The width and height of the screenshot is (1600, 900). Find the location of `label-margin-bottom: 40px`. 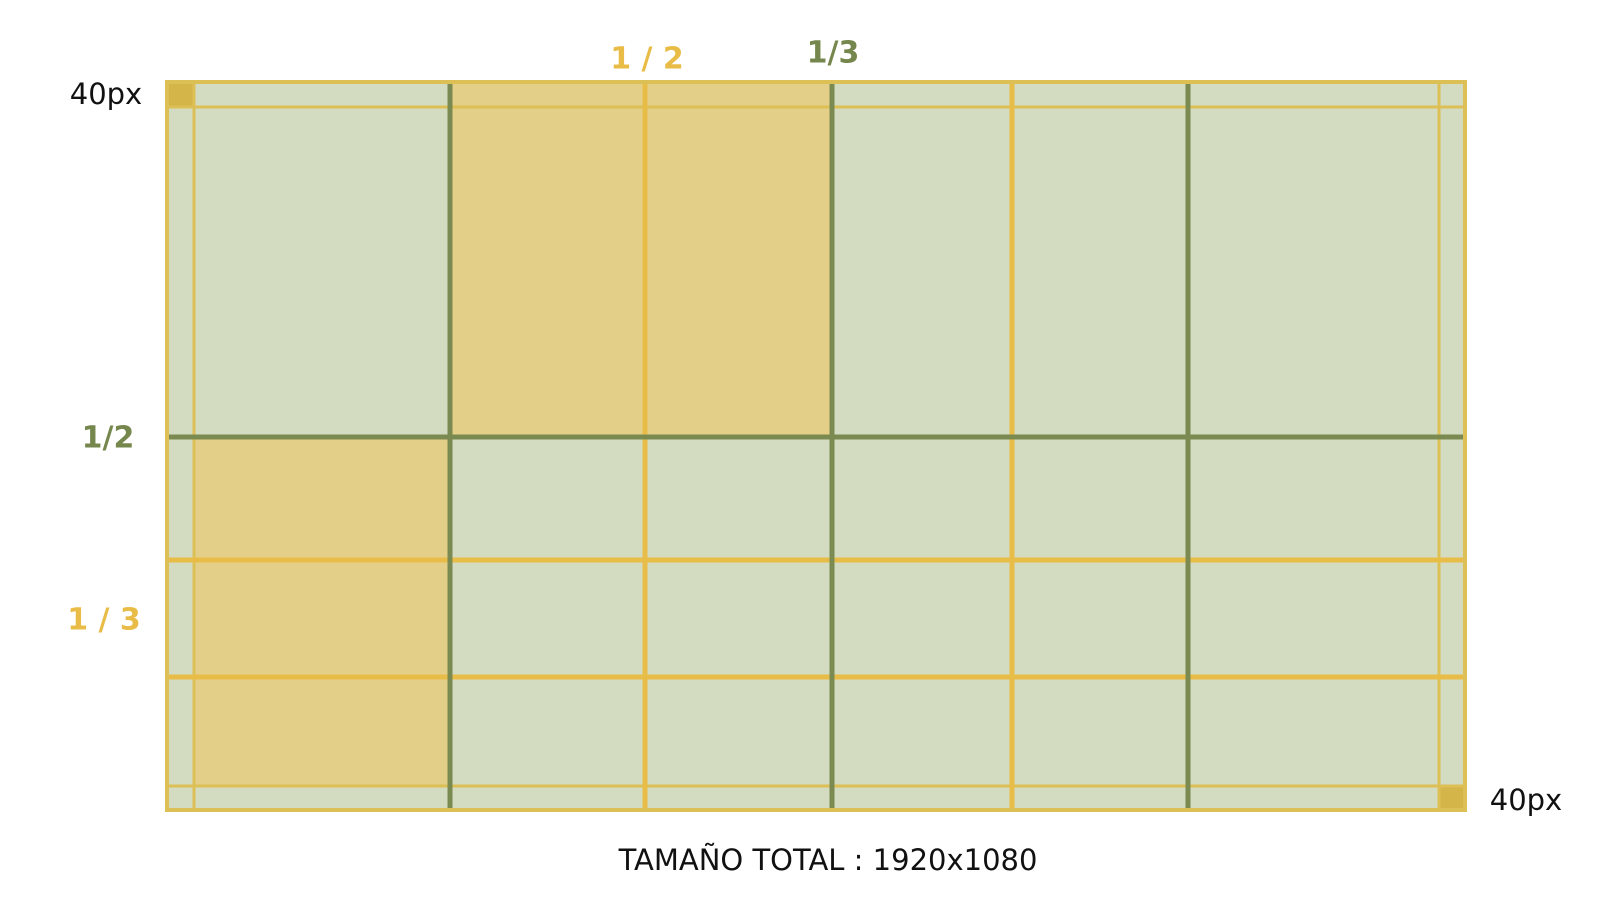

label-margin-bottom: 40px is located at coordinates (1526, 800).